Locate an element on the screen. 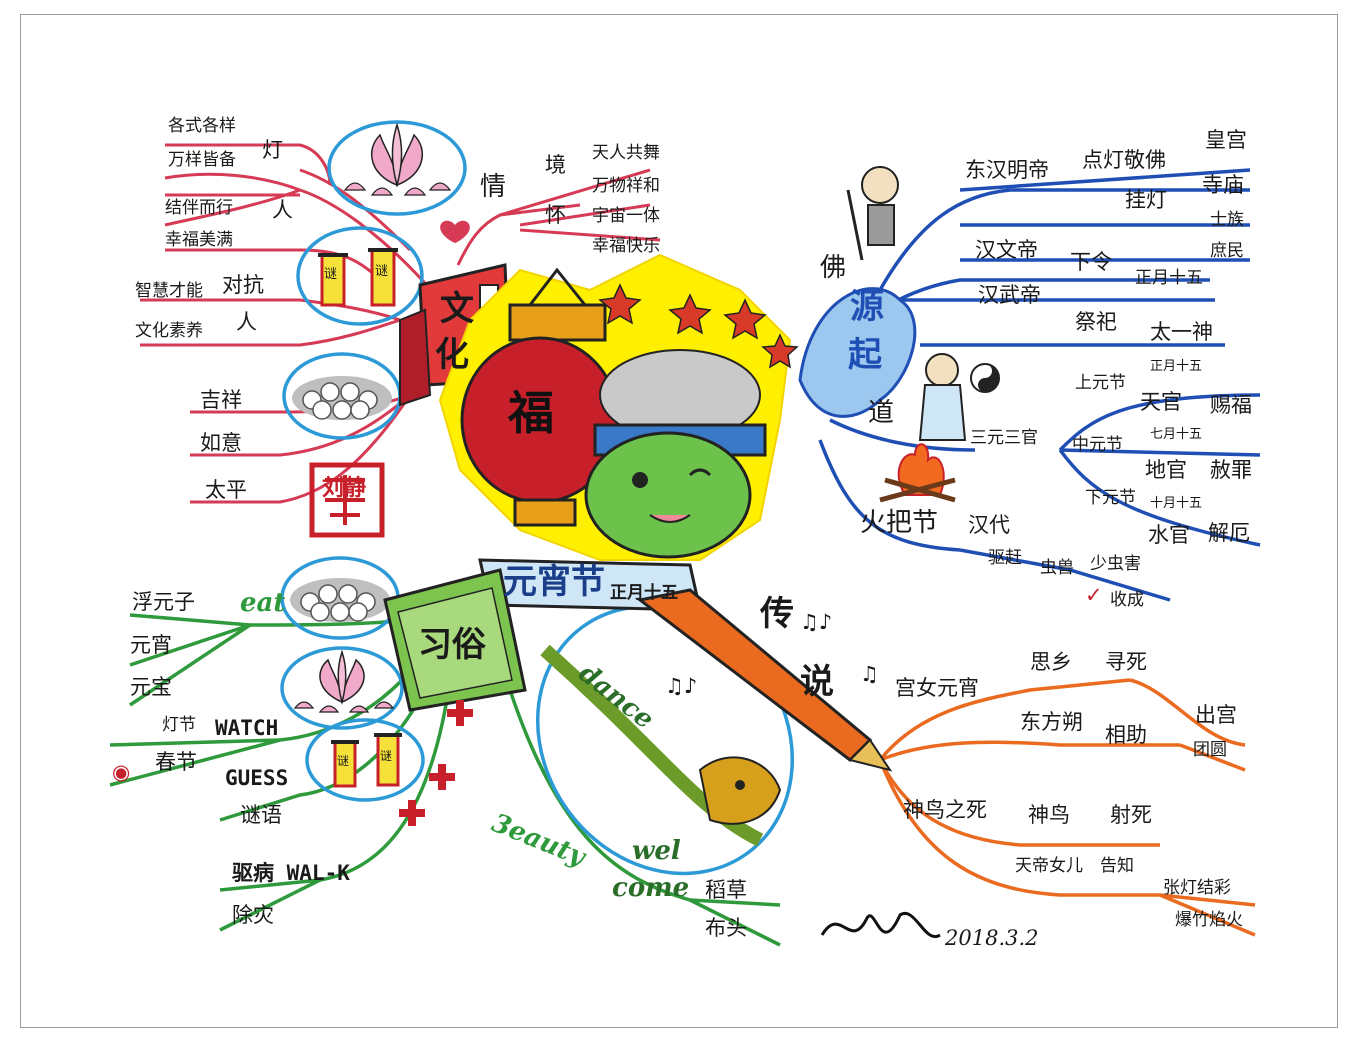 This screenshot has width=1362, height=1040. culture-wish-1: 吉祥 is located at coordinates (221, 400).